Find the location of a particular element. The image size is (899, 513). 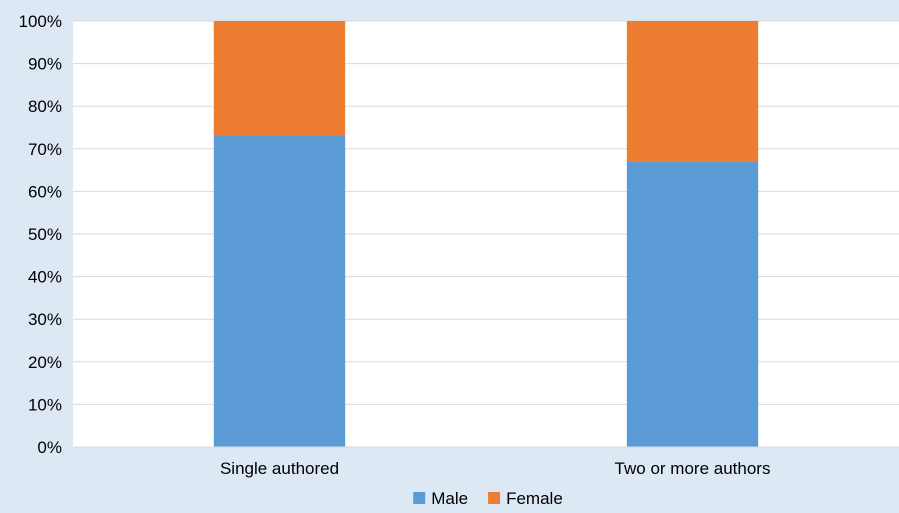

x-tick-label: Single authored is located at coordinates (279, 468).